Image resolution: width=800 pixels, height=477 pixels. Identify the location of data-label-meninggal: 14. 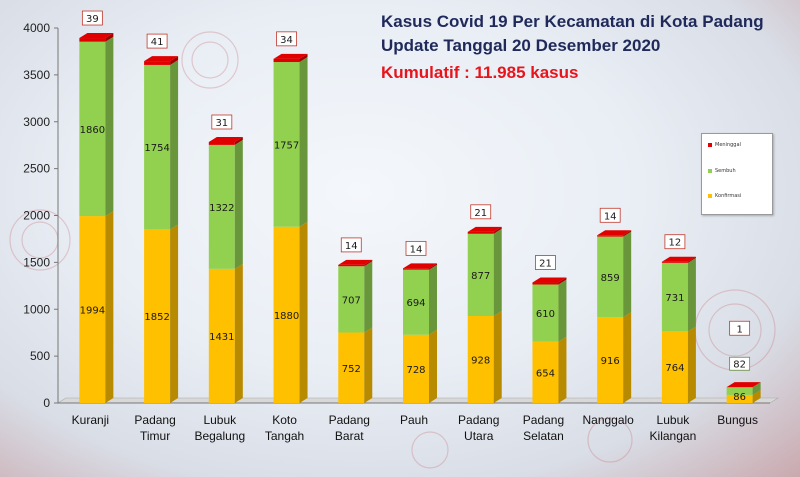
(610, 216).